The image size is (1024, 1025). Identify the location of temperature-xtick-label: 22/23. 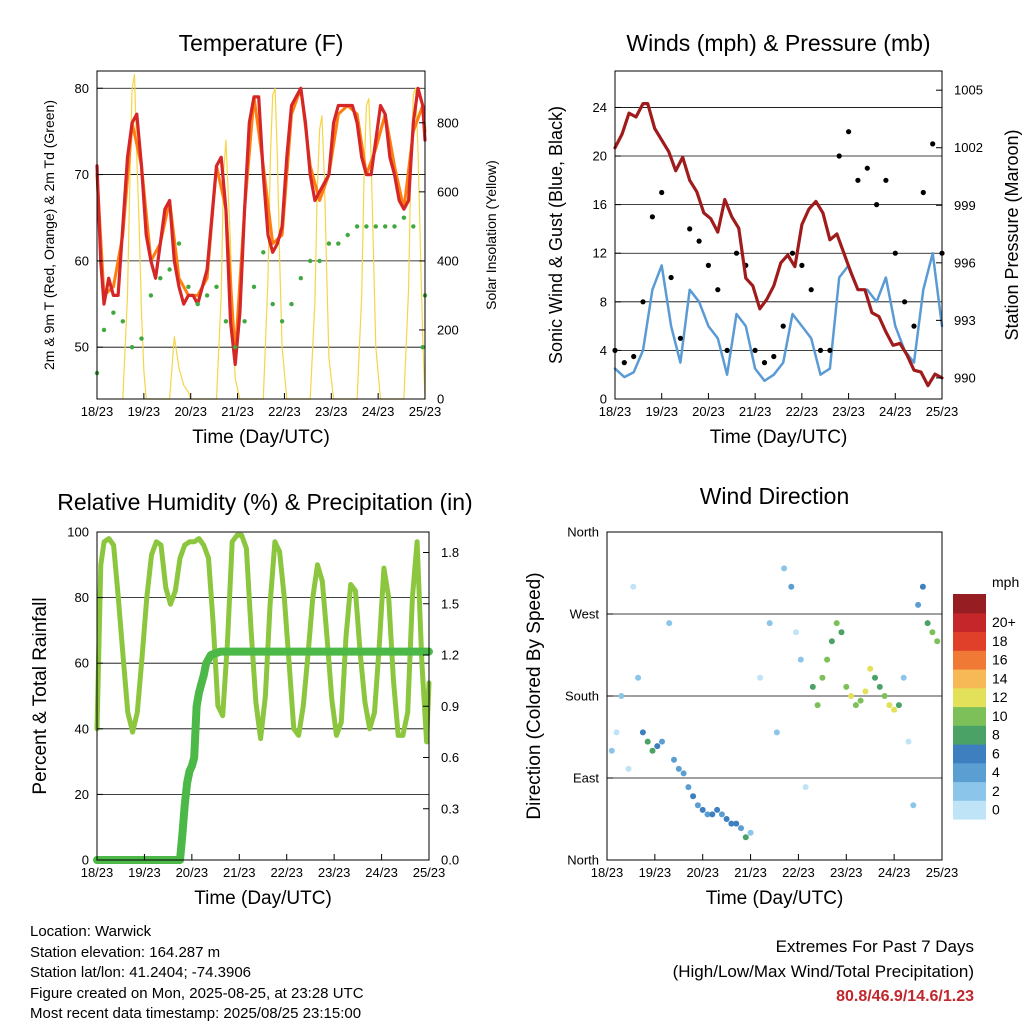
(284, 411).